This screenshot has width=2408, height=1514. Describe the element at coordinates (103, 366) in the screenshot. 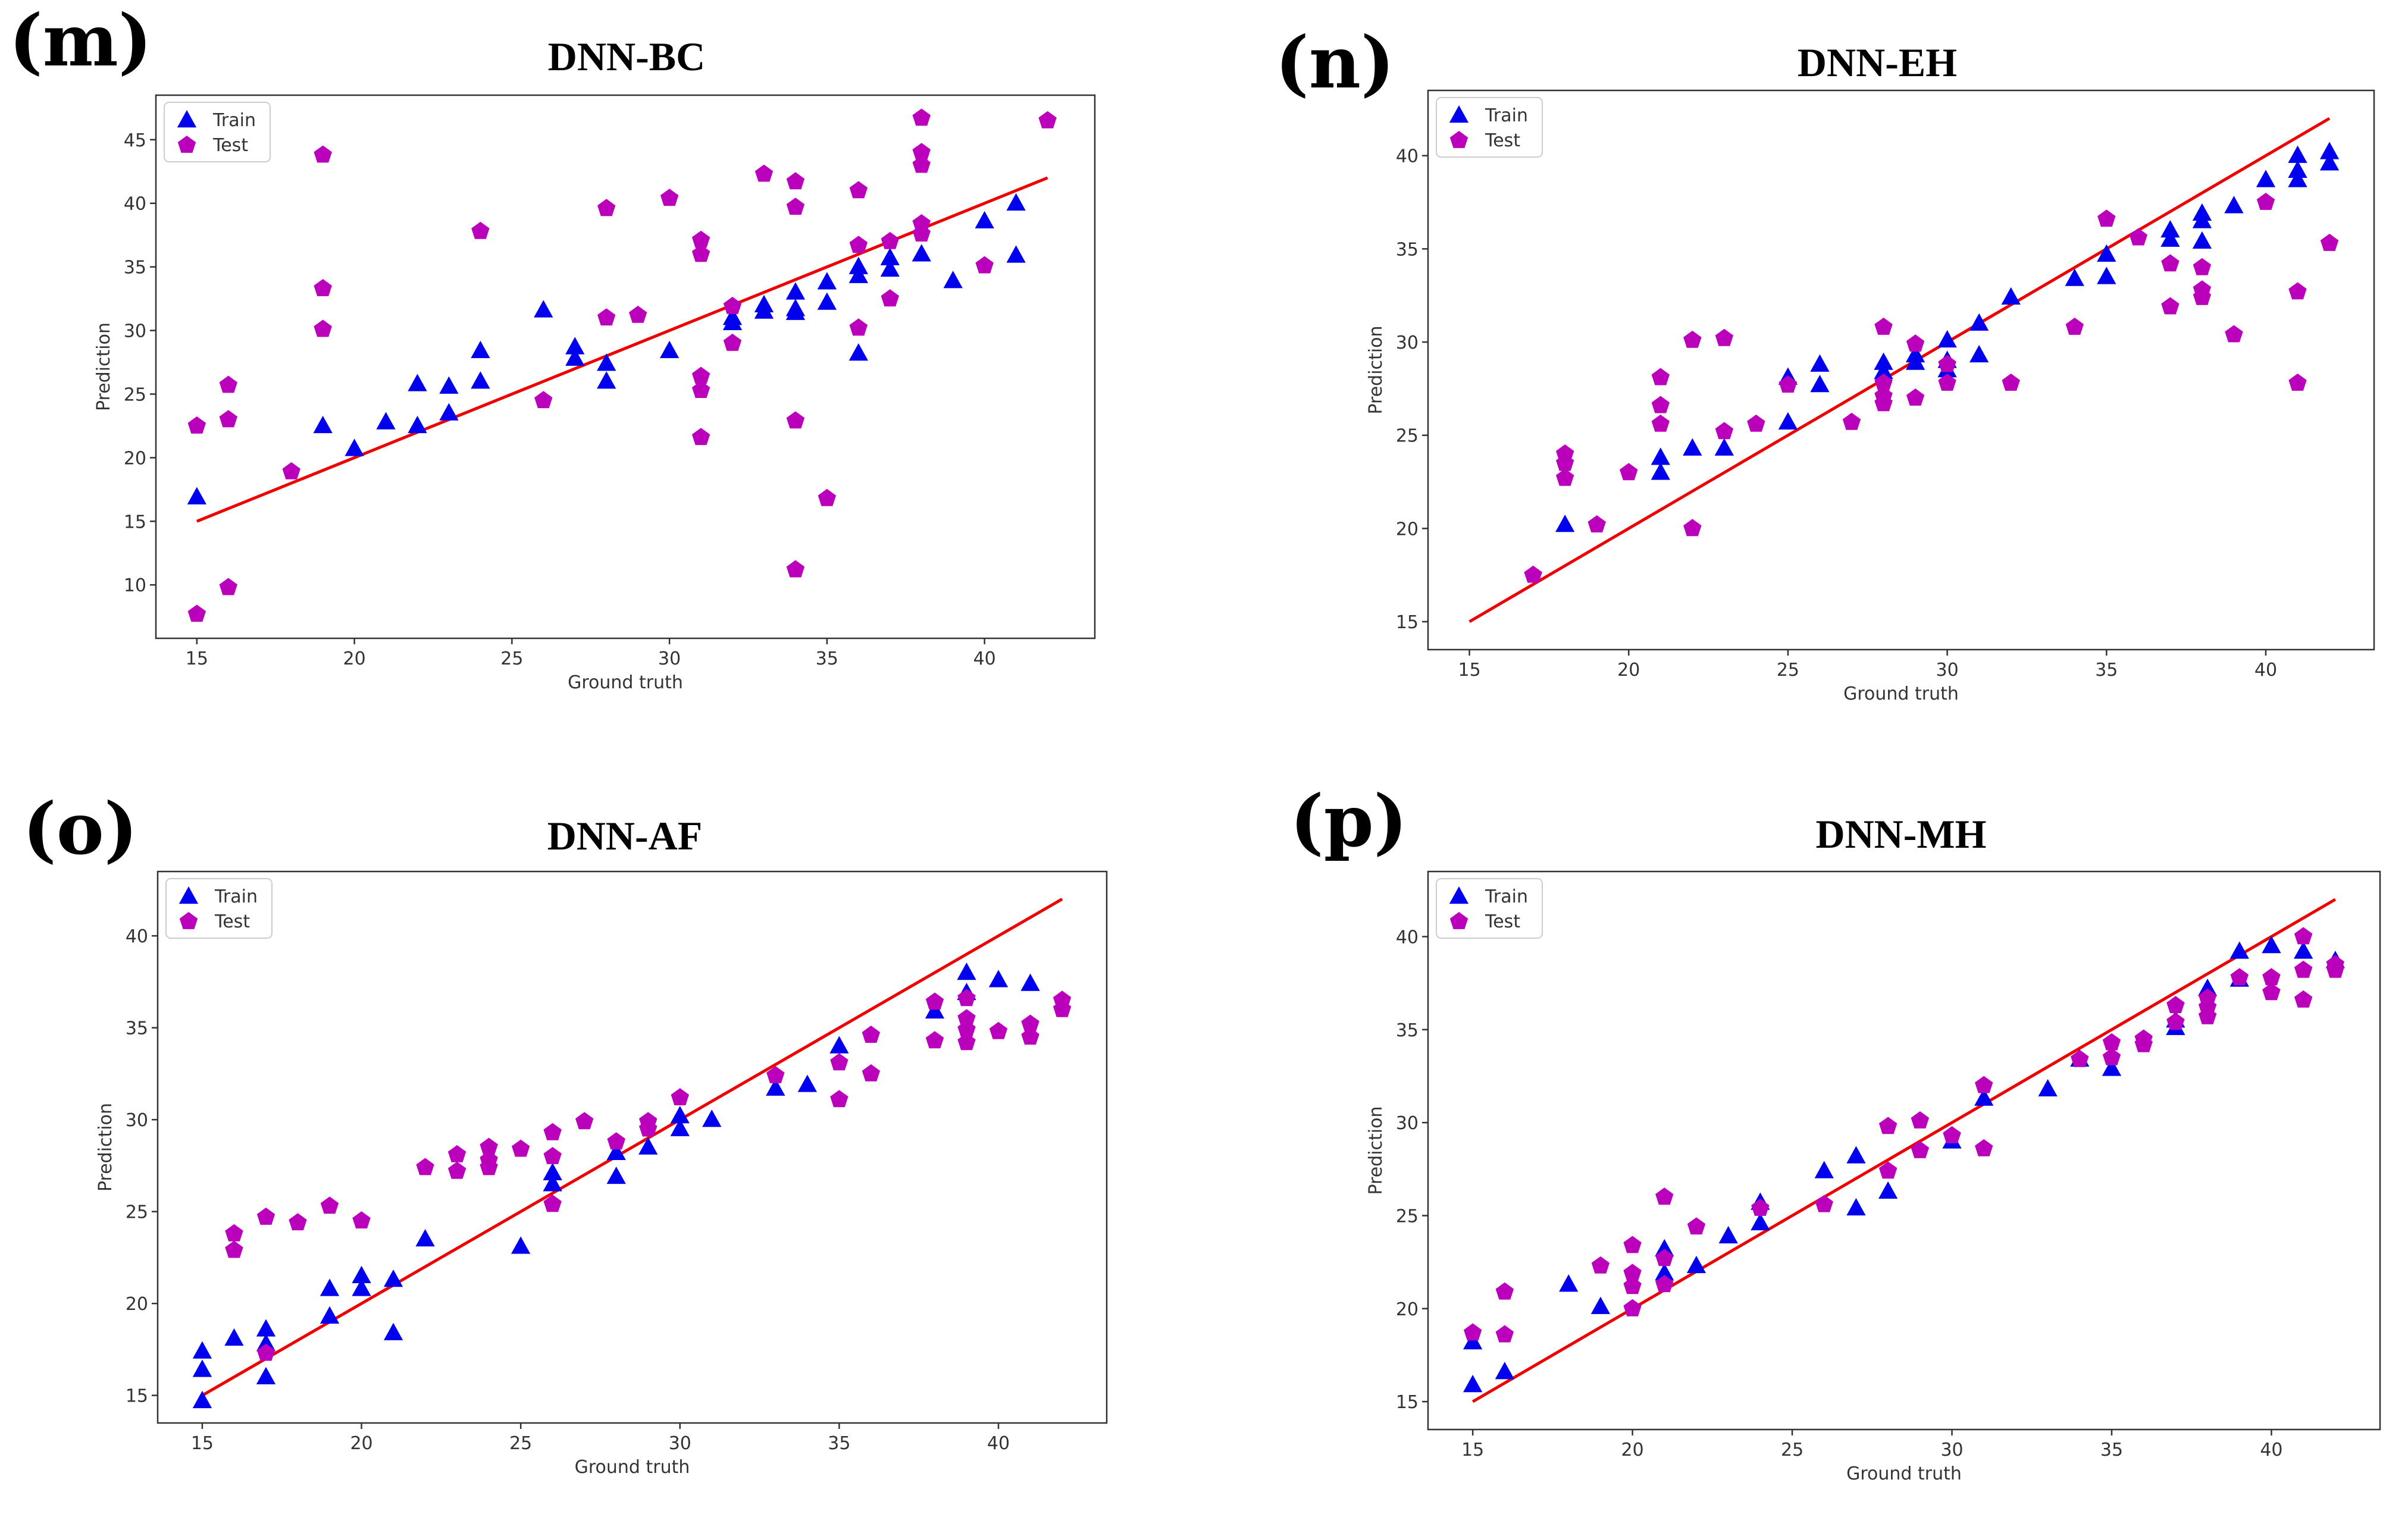

I see `y-axis-label: Prediction` at that location.